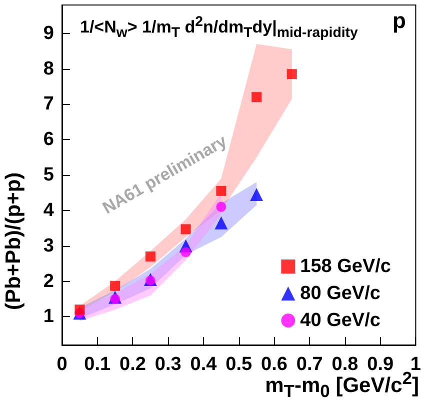 Image resolution: width=424 pixels, height=402 pixels. I want to click on x-tick-label: 0.9, so click(380, 364).